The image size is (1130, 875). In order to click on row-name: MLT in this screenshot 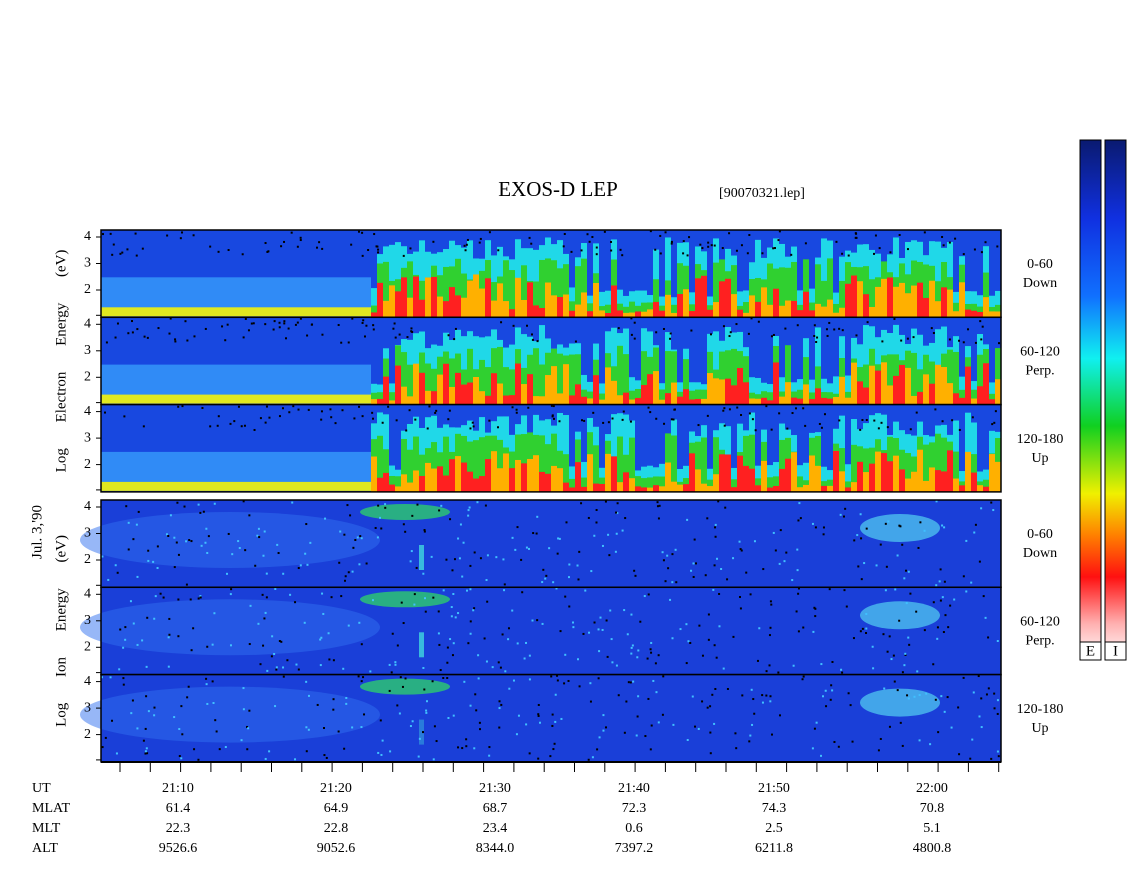, I will do `click(46, 828)`.